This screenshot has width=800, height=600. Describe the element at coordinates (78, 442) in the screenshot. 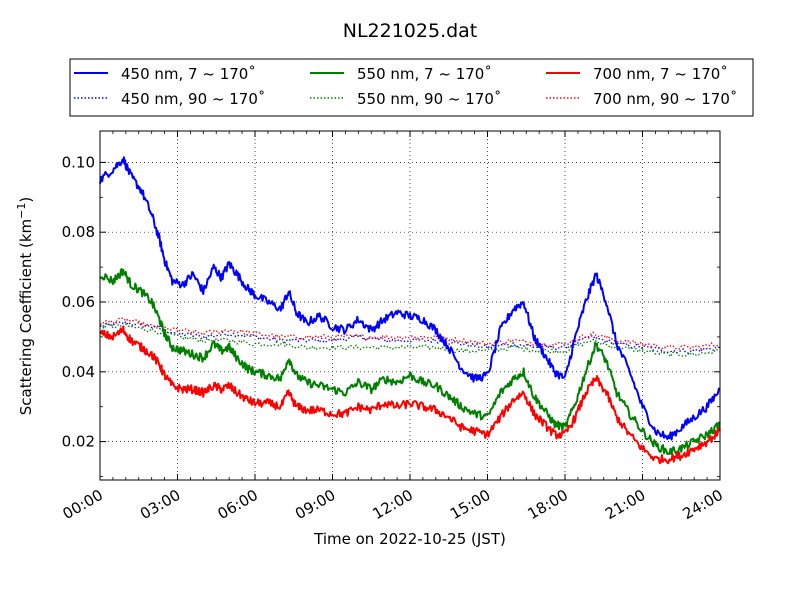

I see `y-tick-label: 0.02` at that location.